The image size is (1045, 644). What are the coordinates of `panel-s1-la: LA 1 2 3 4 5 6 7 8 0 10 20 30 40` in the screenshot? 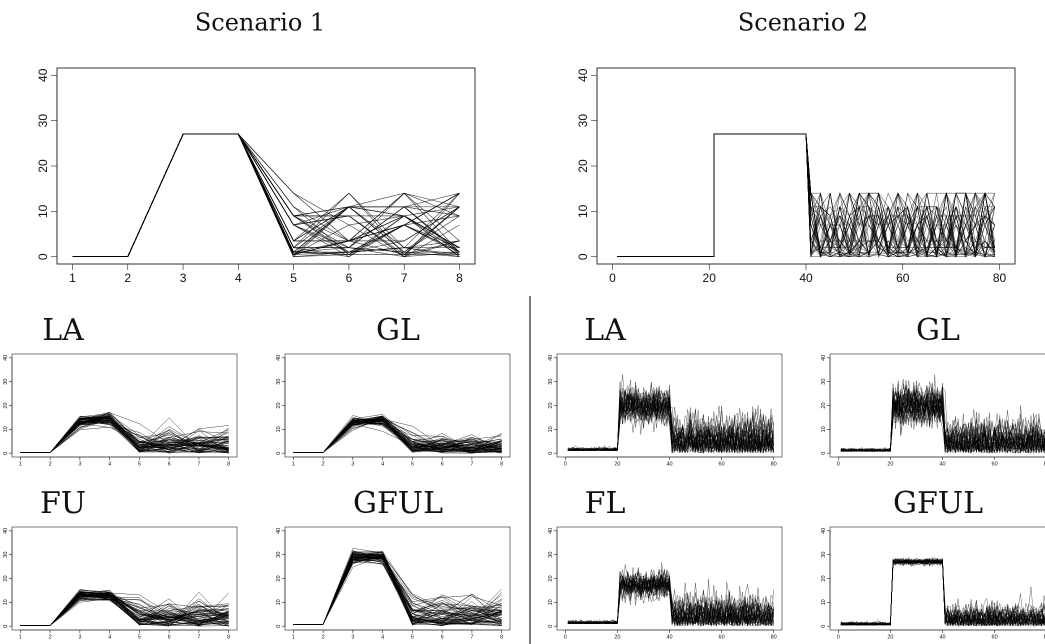 It's located at (120, 390).